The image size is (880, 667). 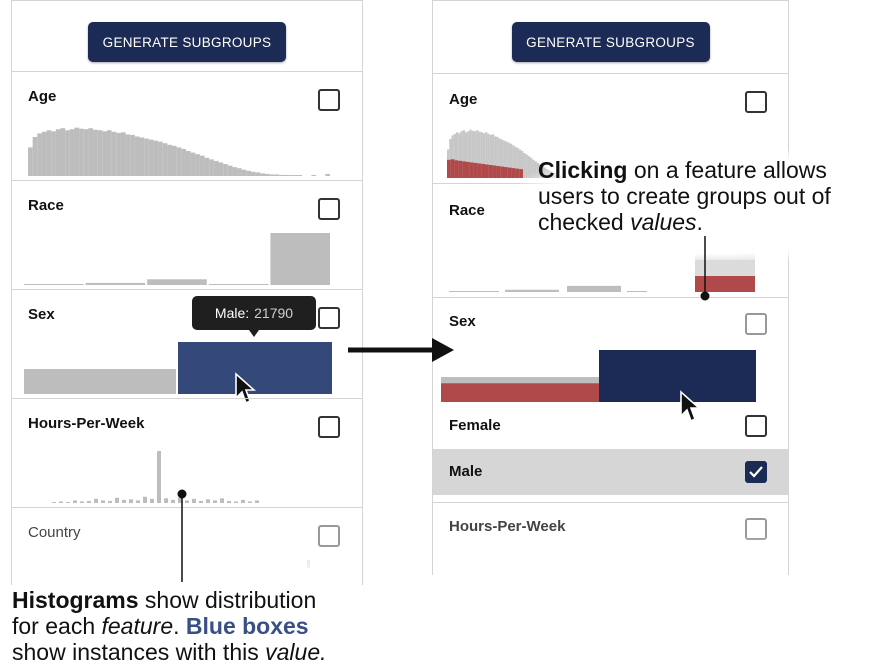 I want to click on transition-arrow-icon, so click(x=401, y=350).